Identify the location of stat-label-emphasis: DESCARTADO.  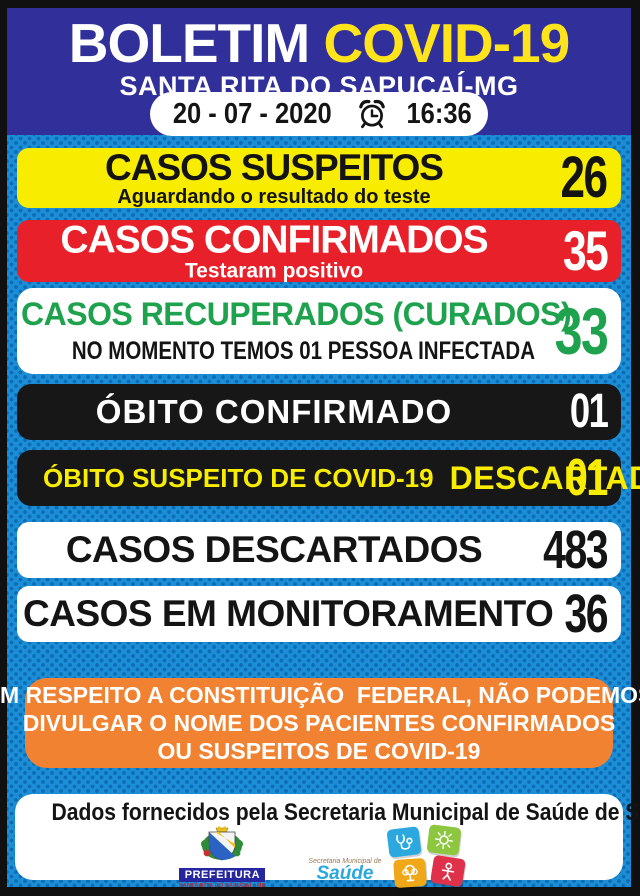
(544, 477).